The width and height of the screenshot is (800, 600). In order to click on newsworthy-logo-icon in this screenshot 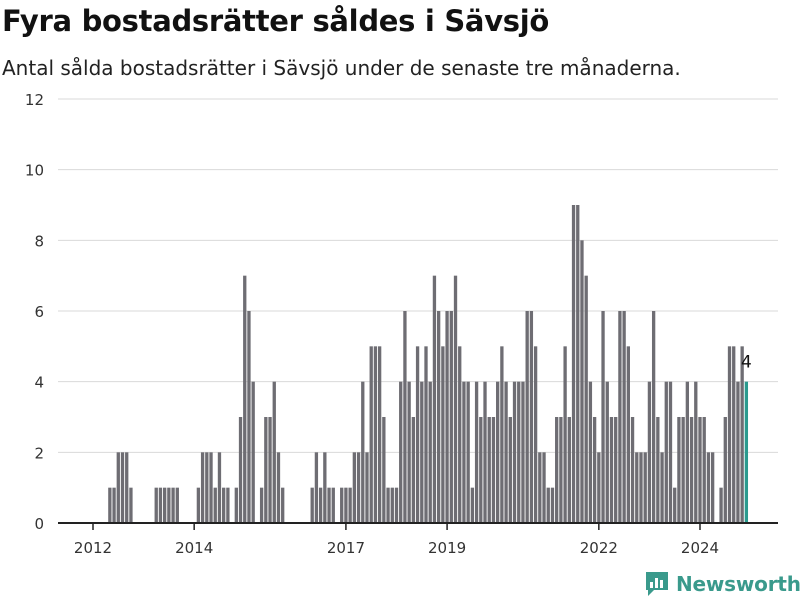, I will do `click(657, 584)`.